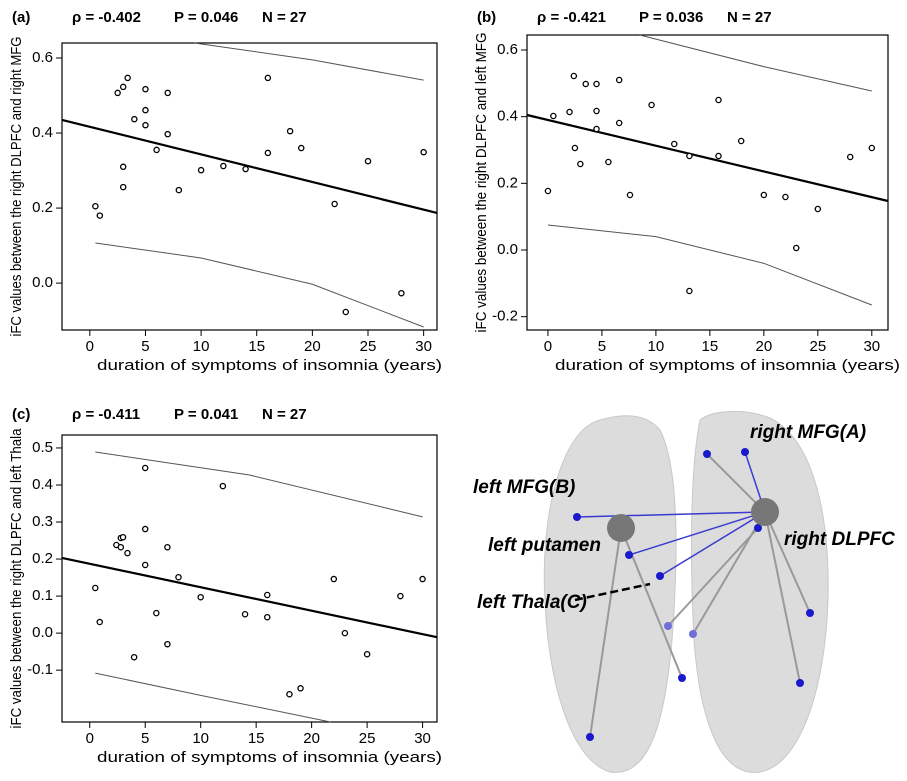 The height and width of the screenshot is (781, 907). Describe the element at coordinates (571, 17) in the screenshot. I see `stat-rho: ρ = -0.421` at that location.